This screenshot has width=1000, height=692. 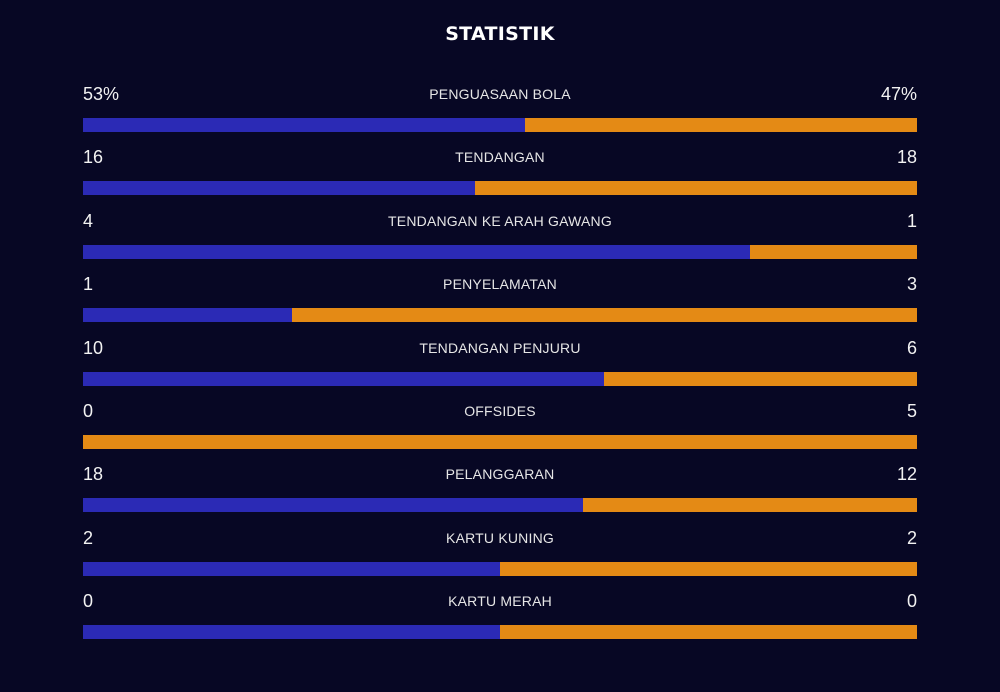 What do you see at coordinates (500, 410) in the screenshot?
I see `stat-label: OFFSIDES` at bounding box center [500, 410].